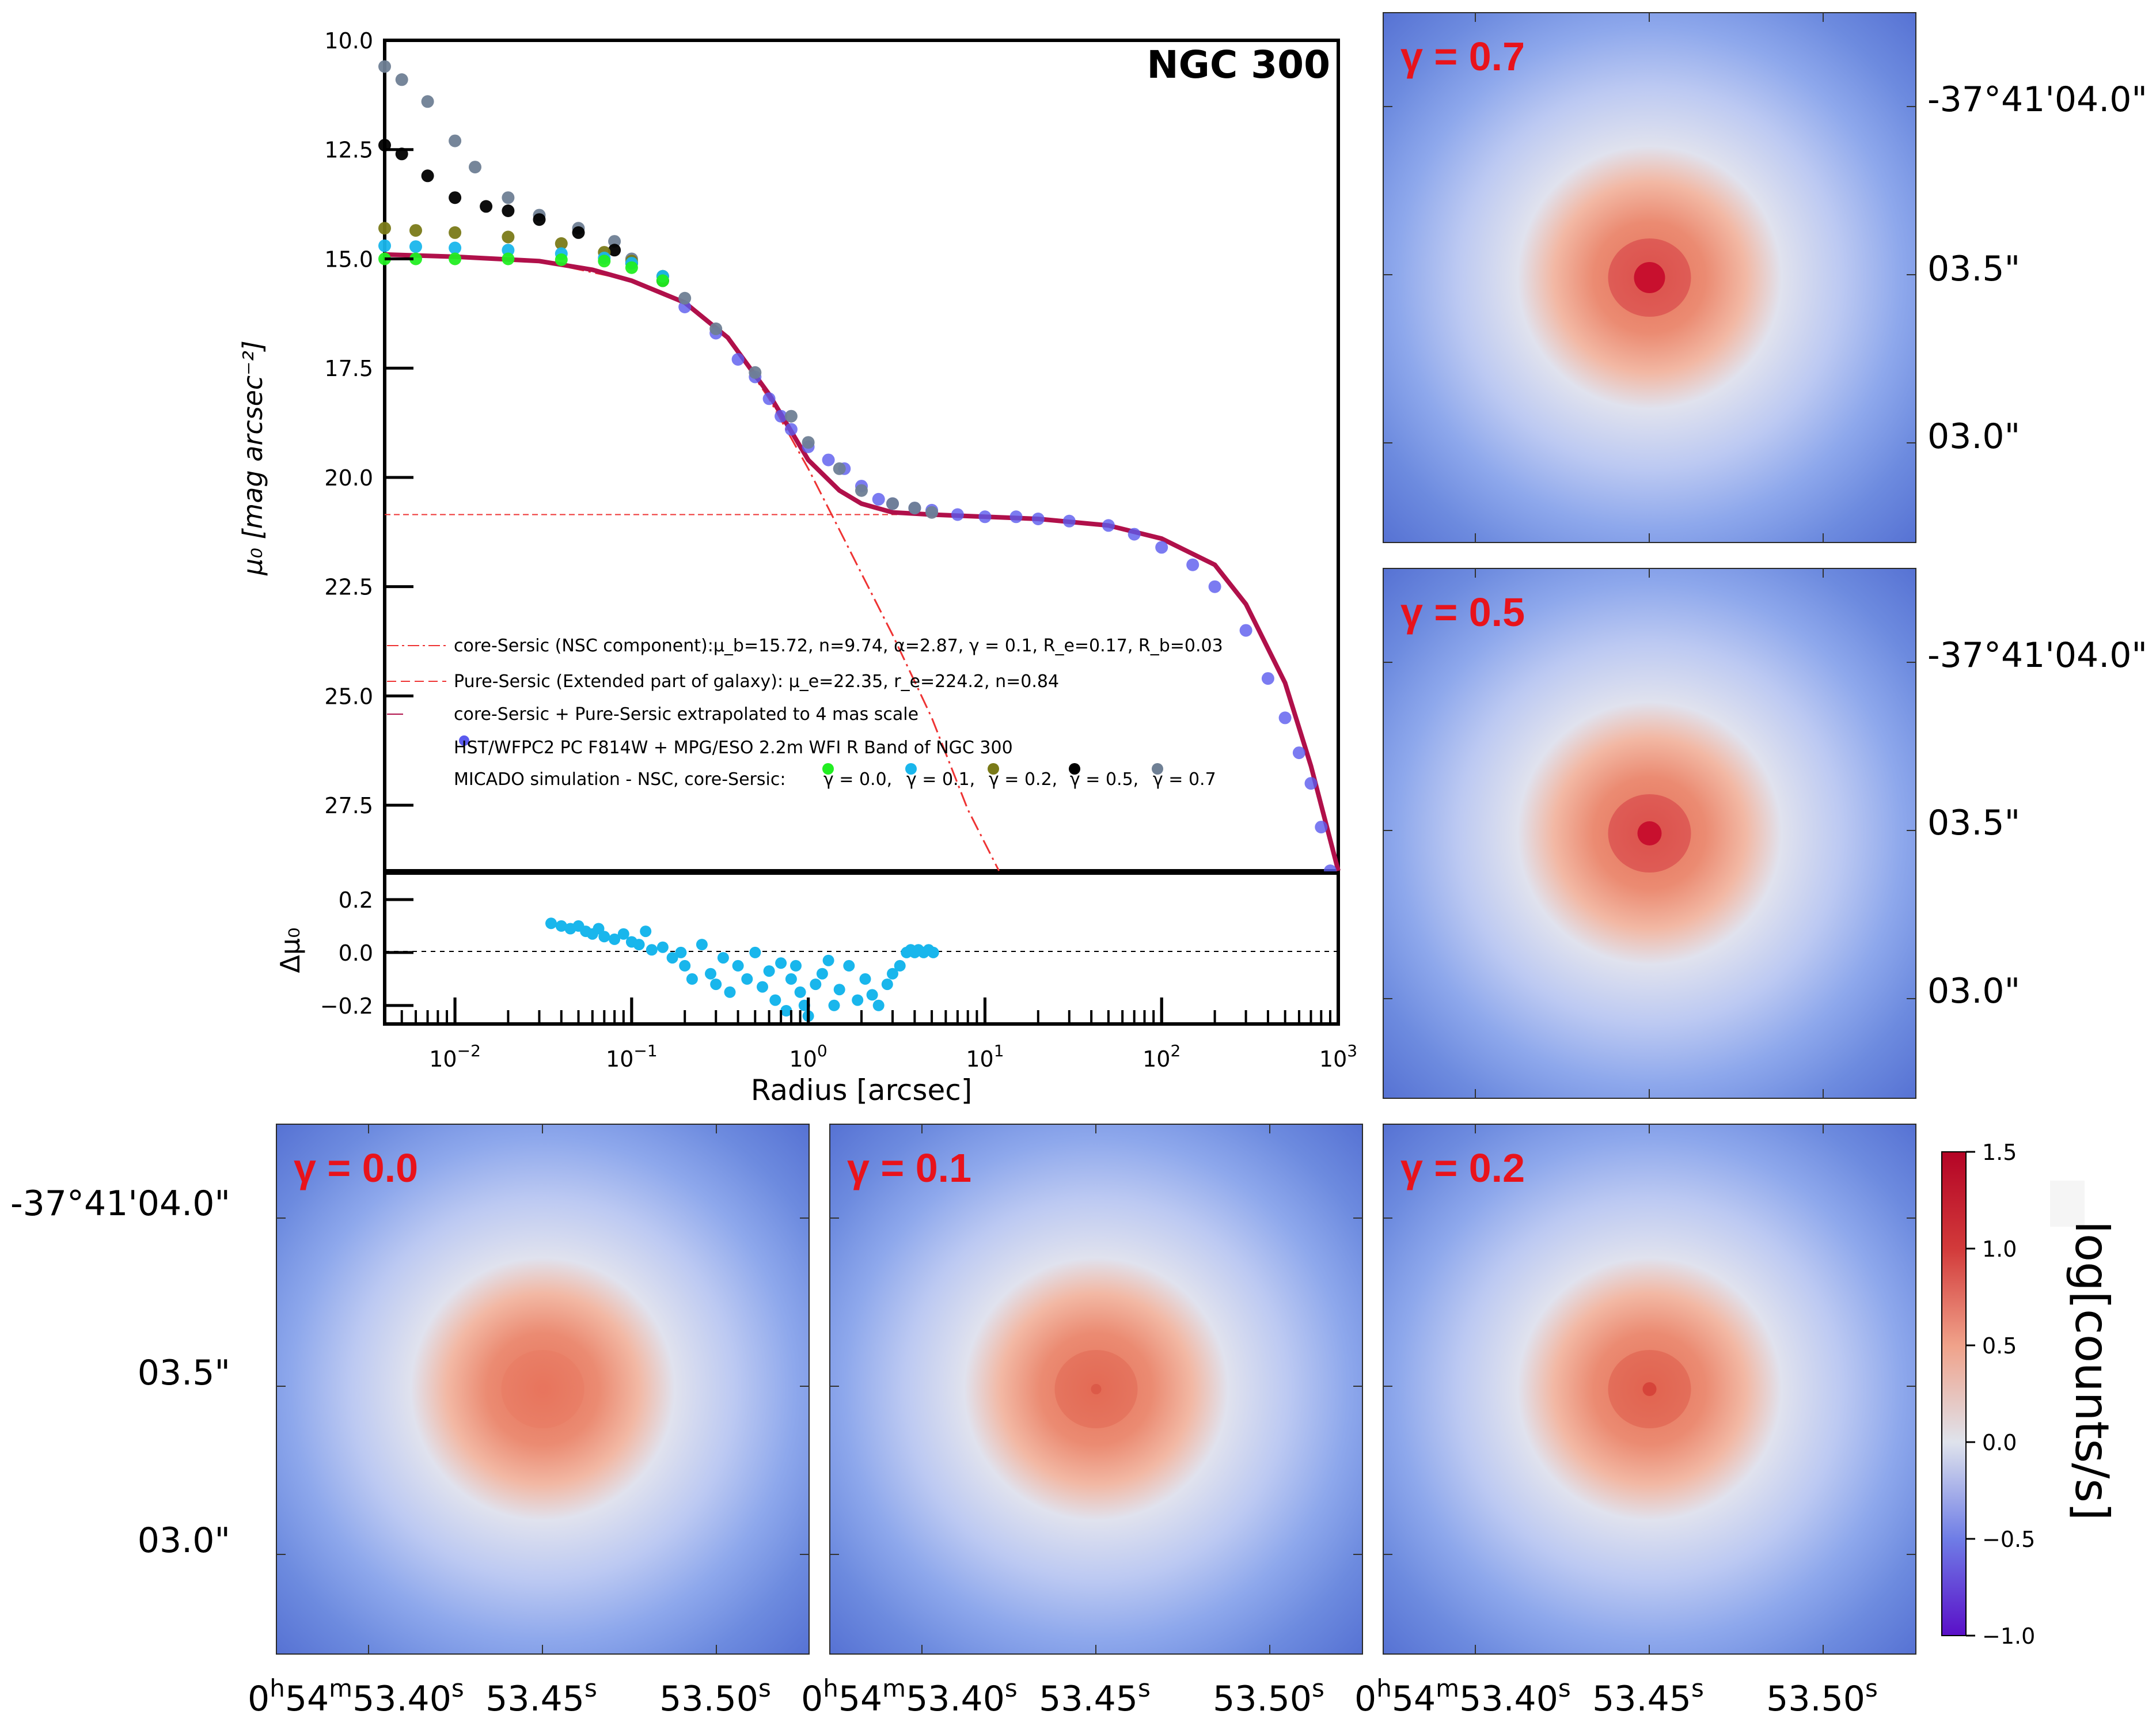 This screenshot has width=2156, height=1722. I want to click on image-panel: γ = 0.7, so click(1649, 277).